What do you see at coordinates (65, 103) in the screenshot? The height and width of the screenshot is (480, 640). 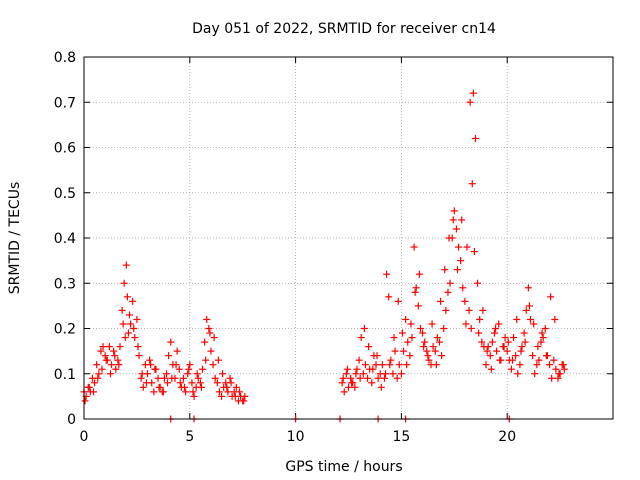 I see `y-tick-label: 0.7` at bounding box center [65, 103].